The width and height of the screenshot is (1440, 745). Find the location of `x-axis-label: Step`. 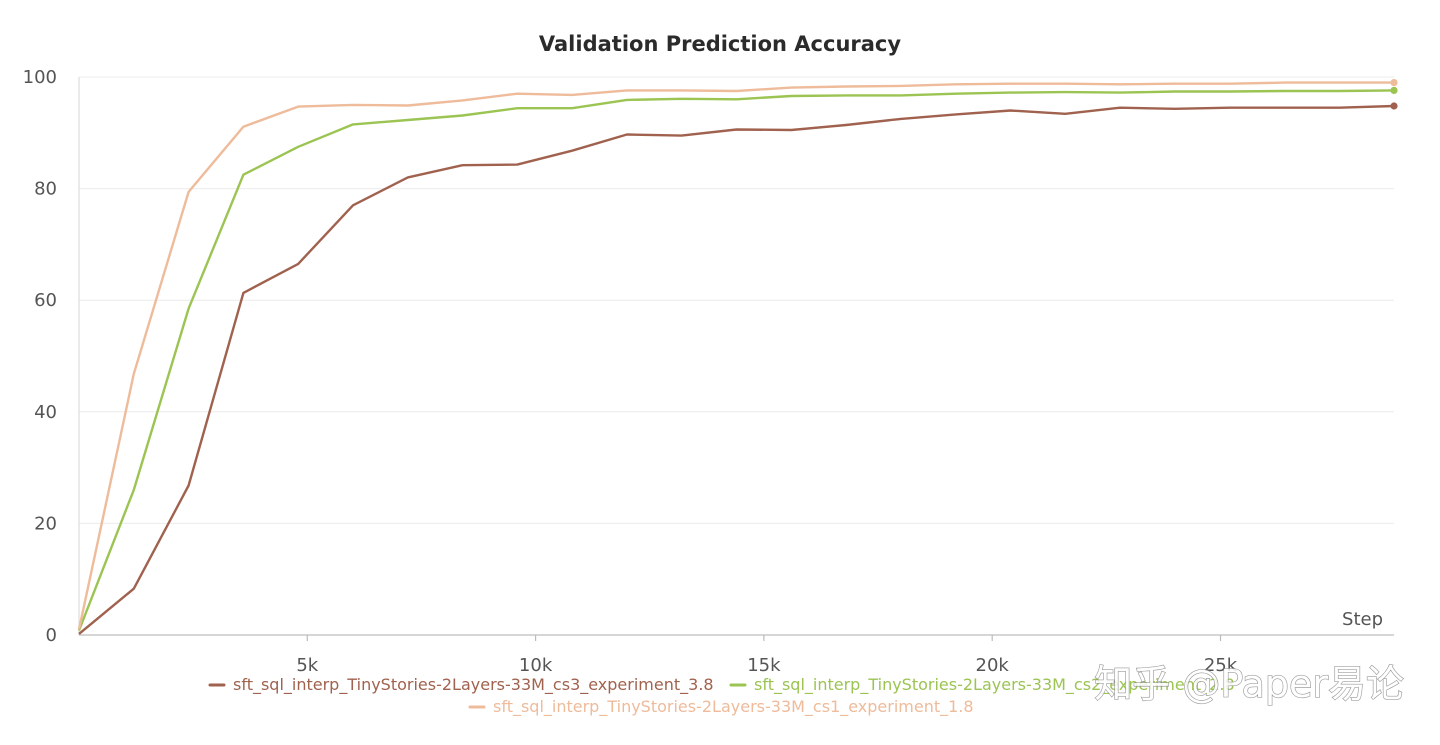

x-axis-label: Step is located at coordinates (1362, 619).